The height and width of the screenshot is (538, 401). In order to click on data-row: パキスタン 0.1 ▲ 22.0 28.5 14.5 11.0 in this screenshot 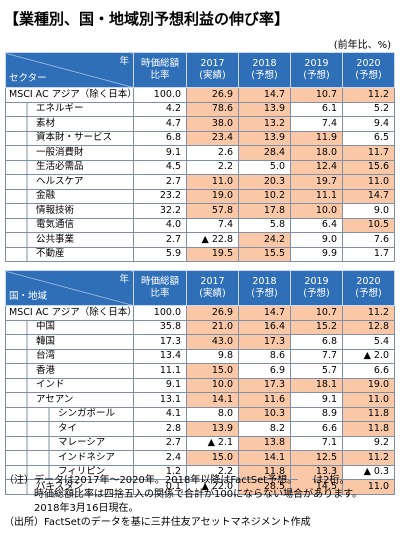, I will do `click(200, 487)`.